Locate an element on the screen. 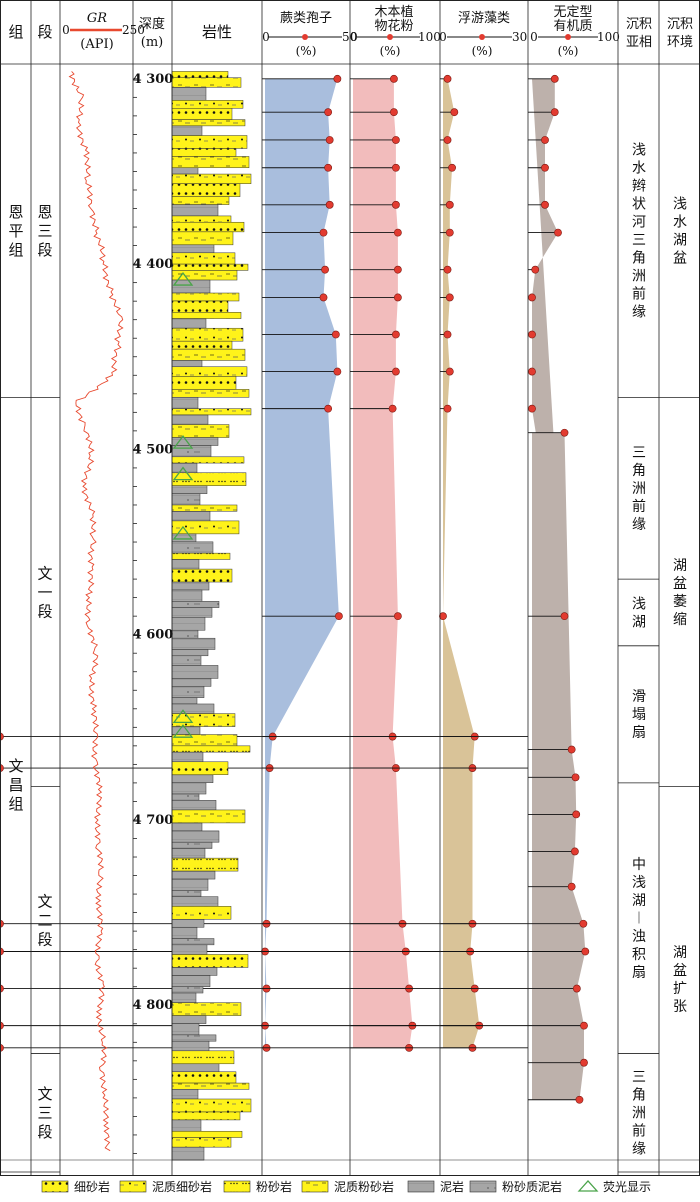 This screenshot has width=700, height=1202. depth-label: 4 400 is located at coordinates (153, 264).